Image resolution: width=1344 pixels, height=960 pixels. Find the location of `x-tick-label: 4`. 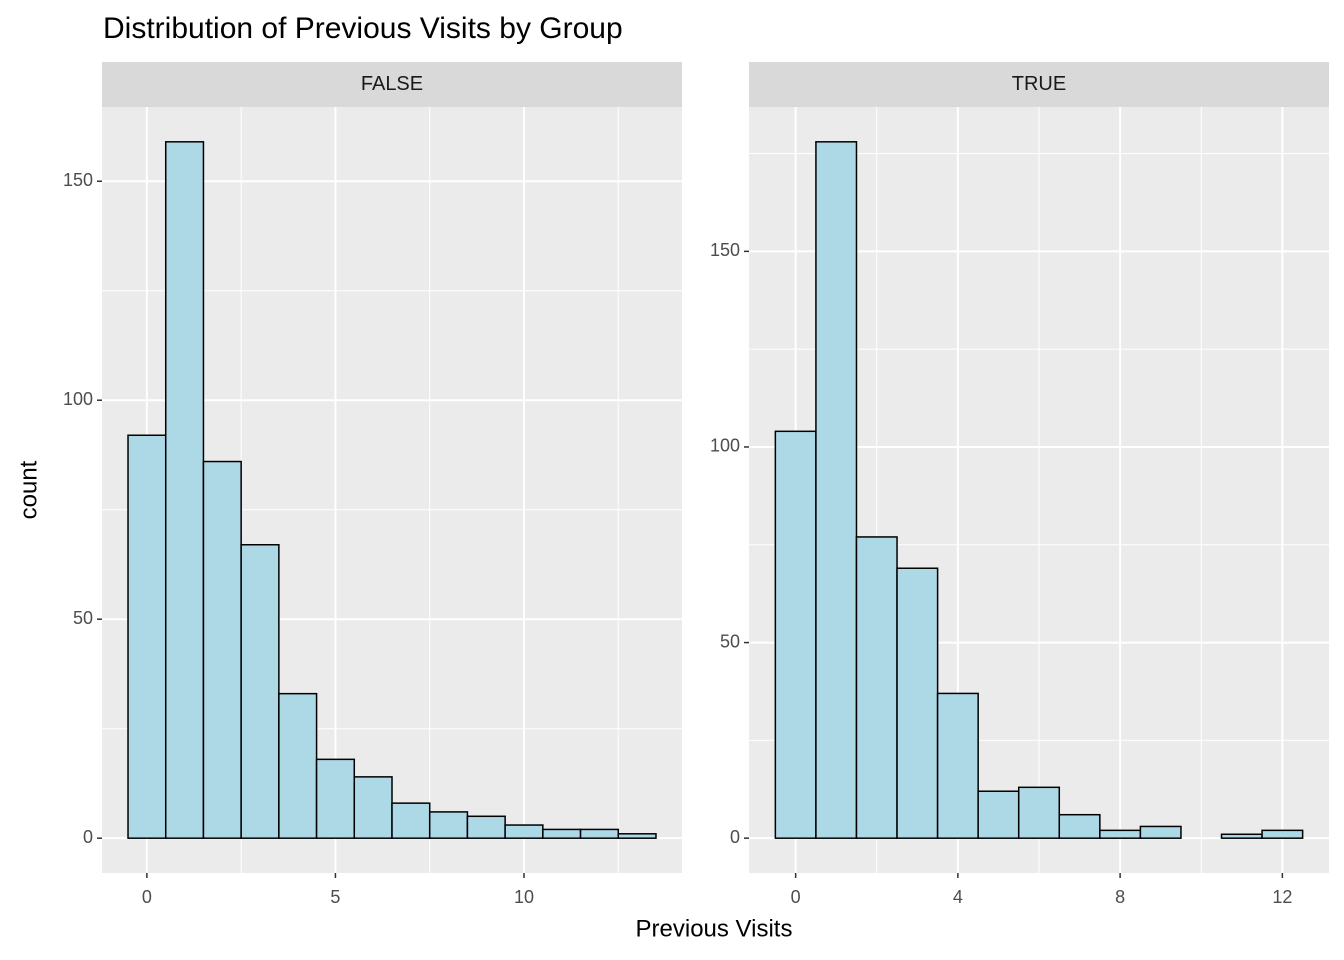

x-tick-label: 4 is located at coordinates (958, 897).